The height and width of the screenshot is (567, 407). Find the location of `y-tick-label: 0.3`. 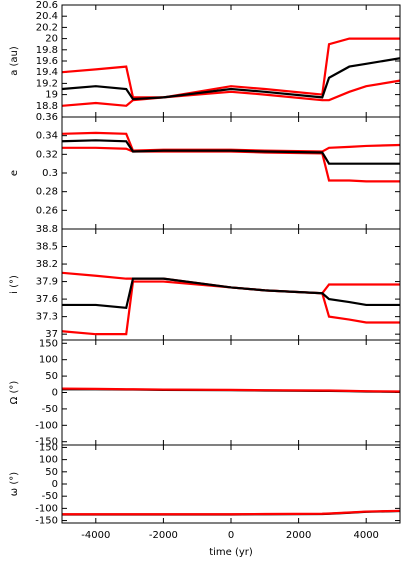

y-tick-label: 0.3 is located at coordinates (50, 173).